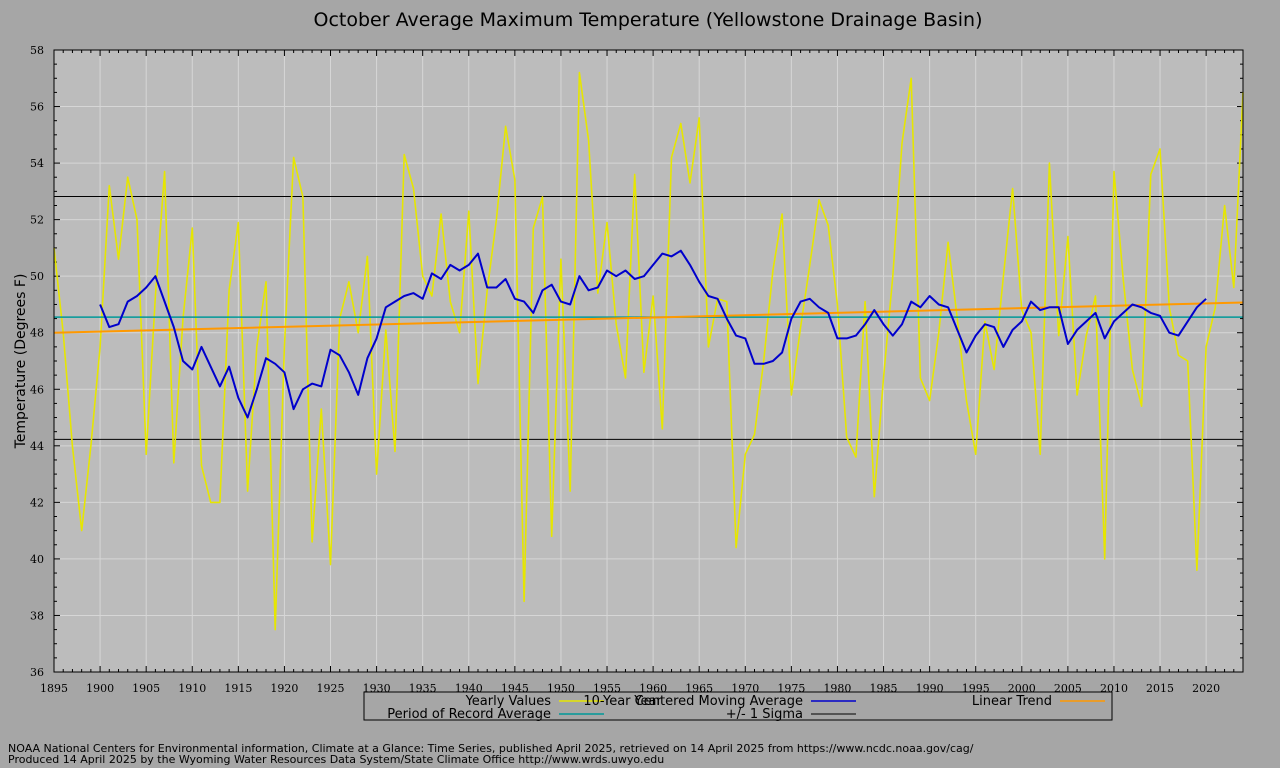 This screenshot has width=1280, height=768. What do you see at coordinates (37, 559) in the screenshot?
I see `y-tick-label: 40` at bounding box center [37, 559].